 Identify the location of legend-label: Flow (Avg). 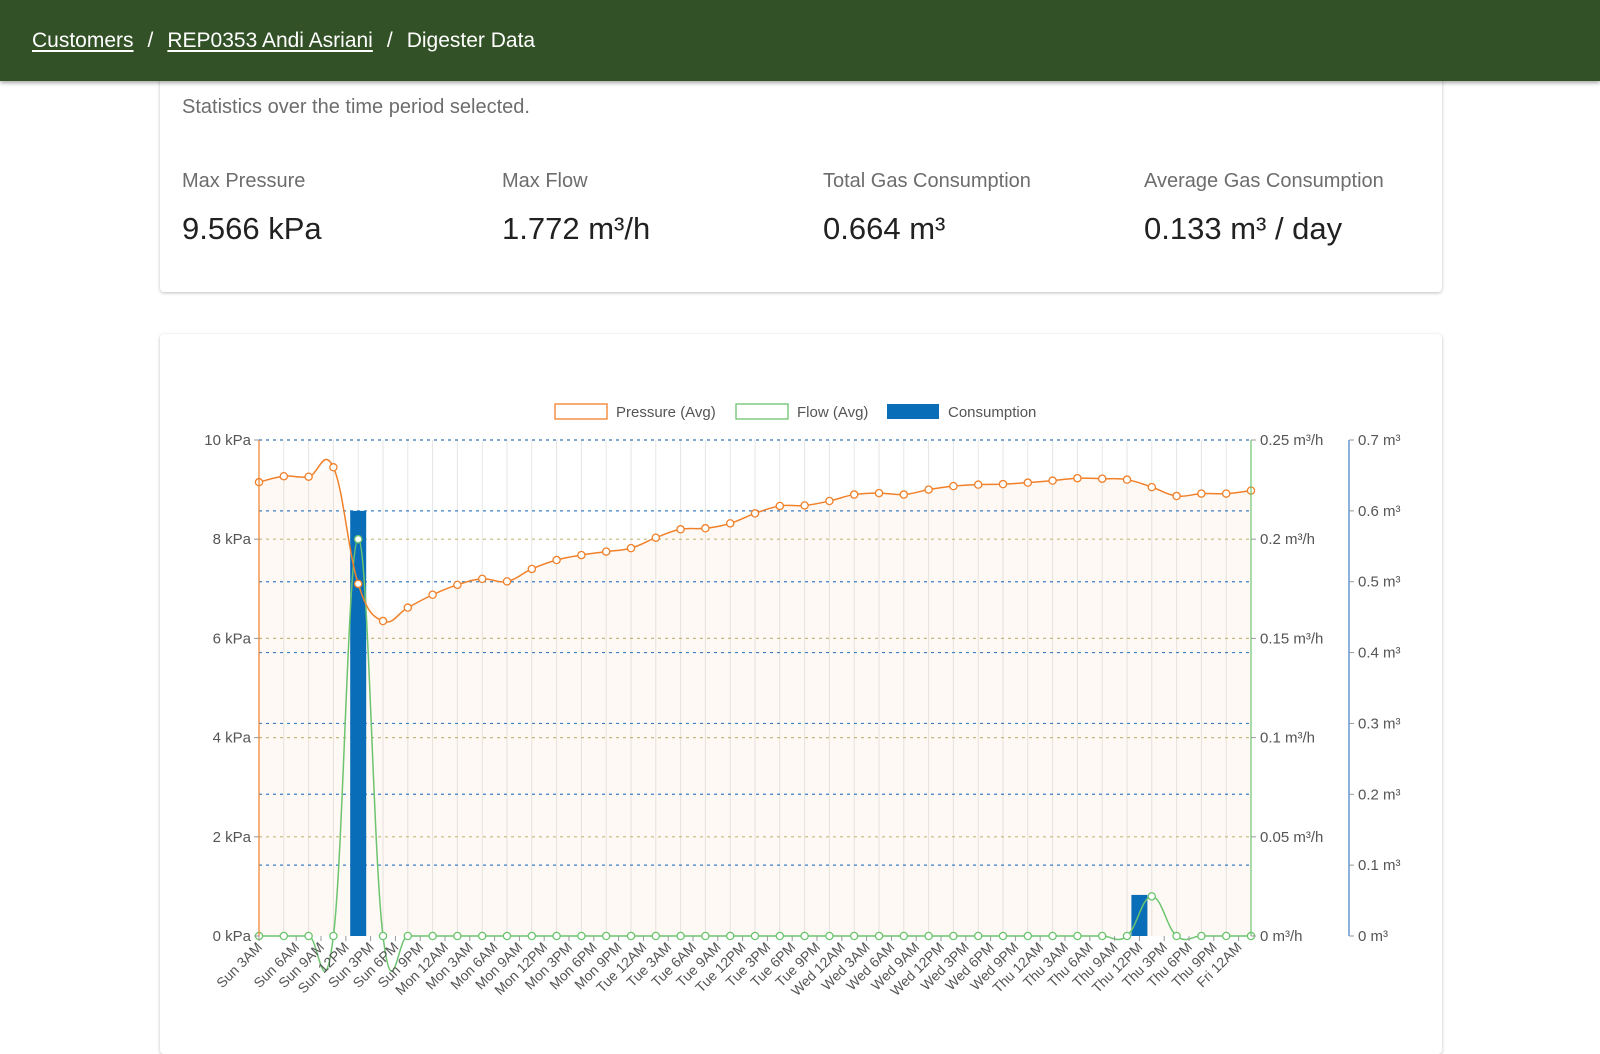
(832, 412).